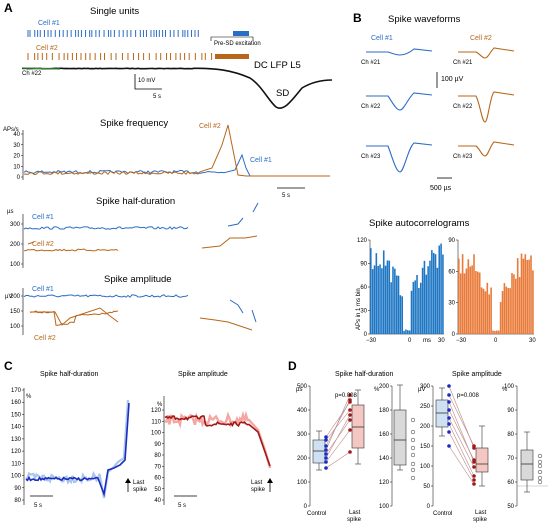  What do you see at coordinates (16, 167) in the screenshot?
I see `tick-label: 10` at bounding box center [16, 167].